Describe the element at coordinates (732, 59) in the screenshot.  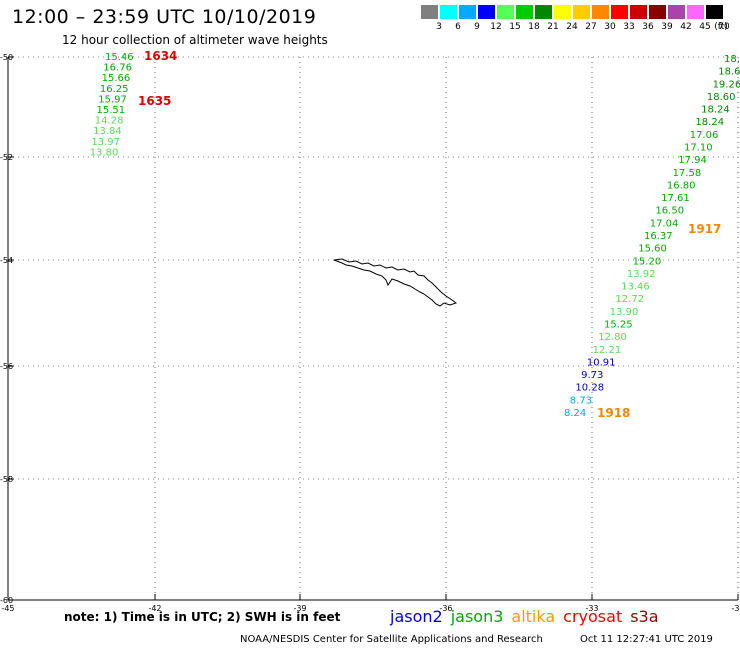
I see `wave-height-value: 18.` at that location.